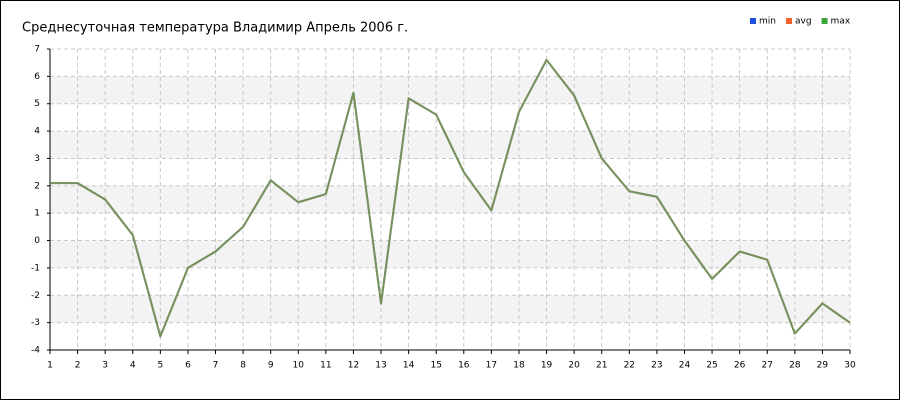 This screenshot has height=400, width=900. Describe the element at coordinates (35, 296) in the screenshot. I see `y-tick-label: -2` at that location.